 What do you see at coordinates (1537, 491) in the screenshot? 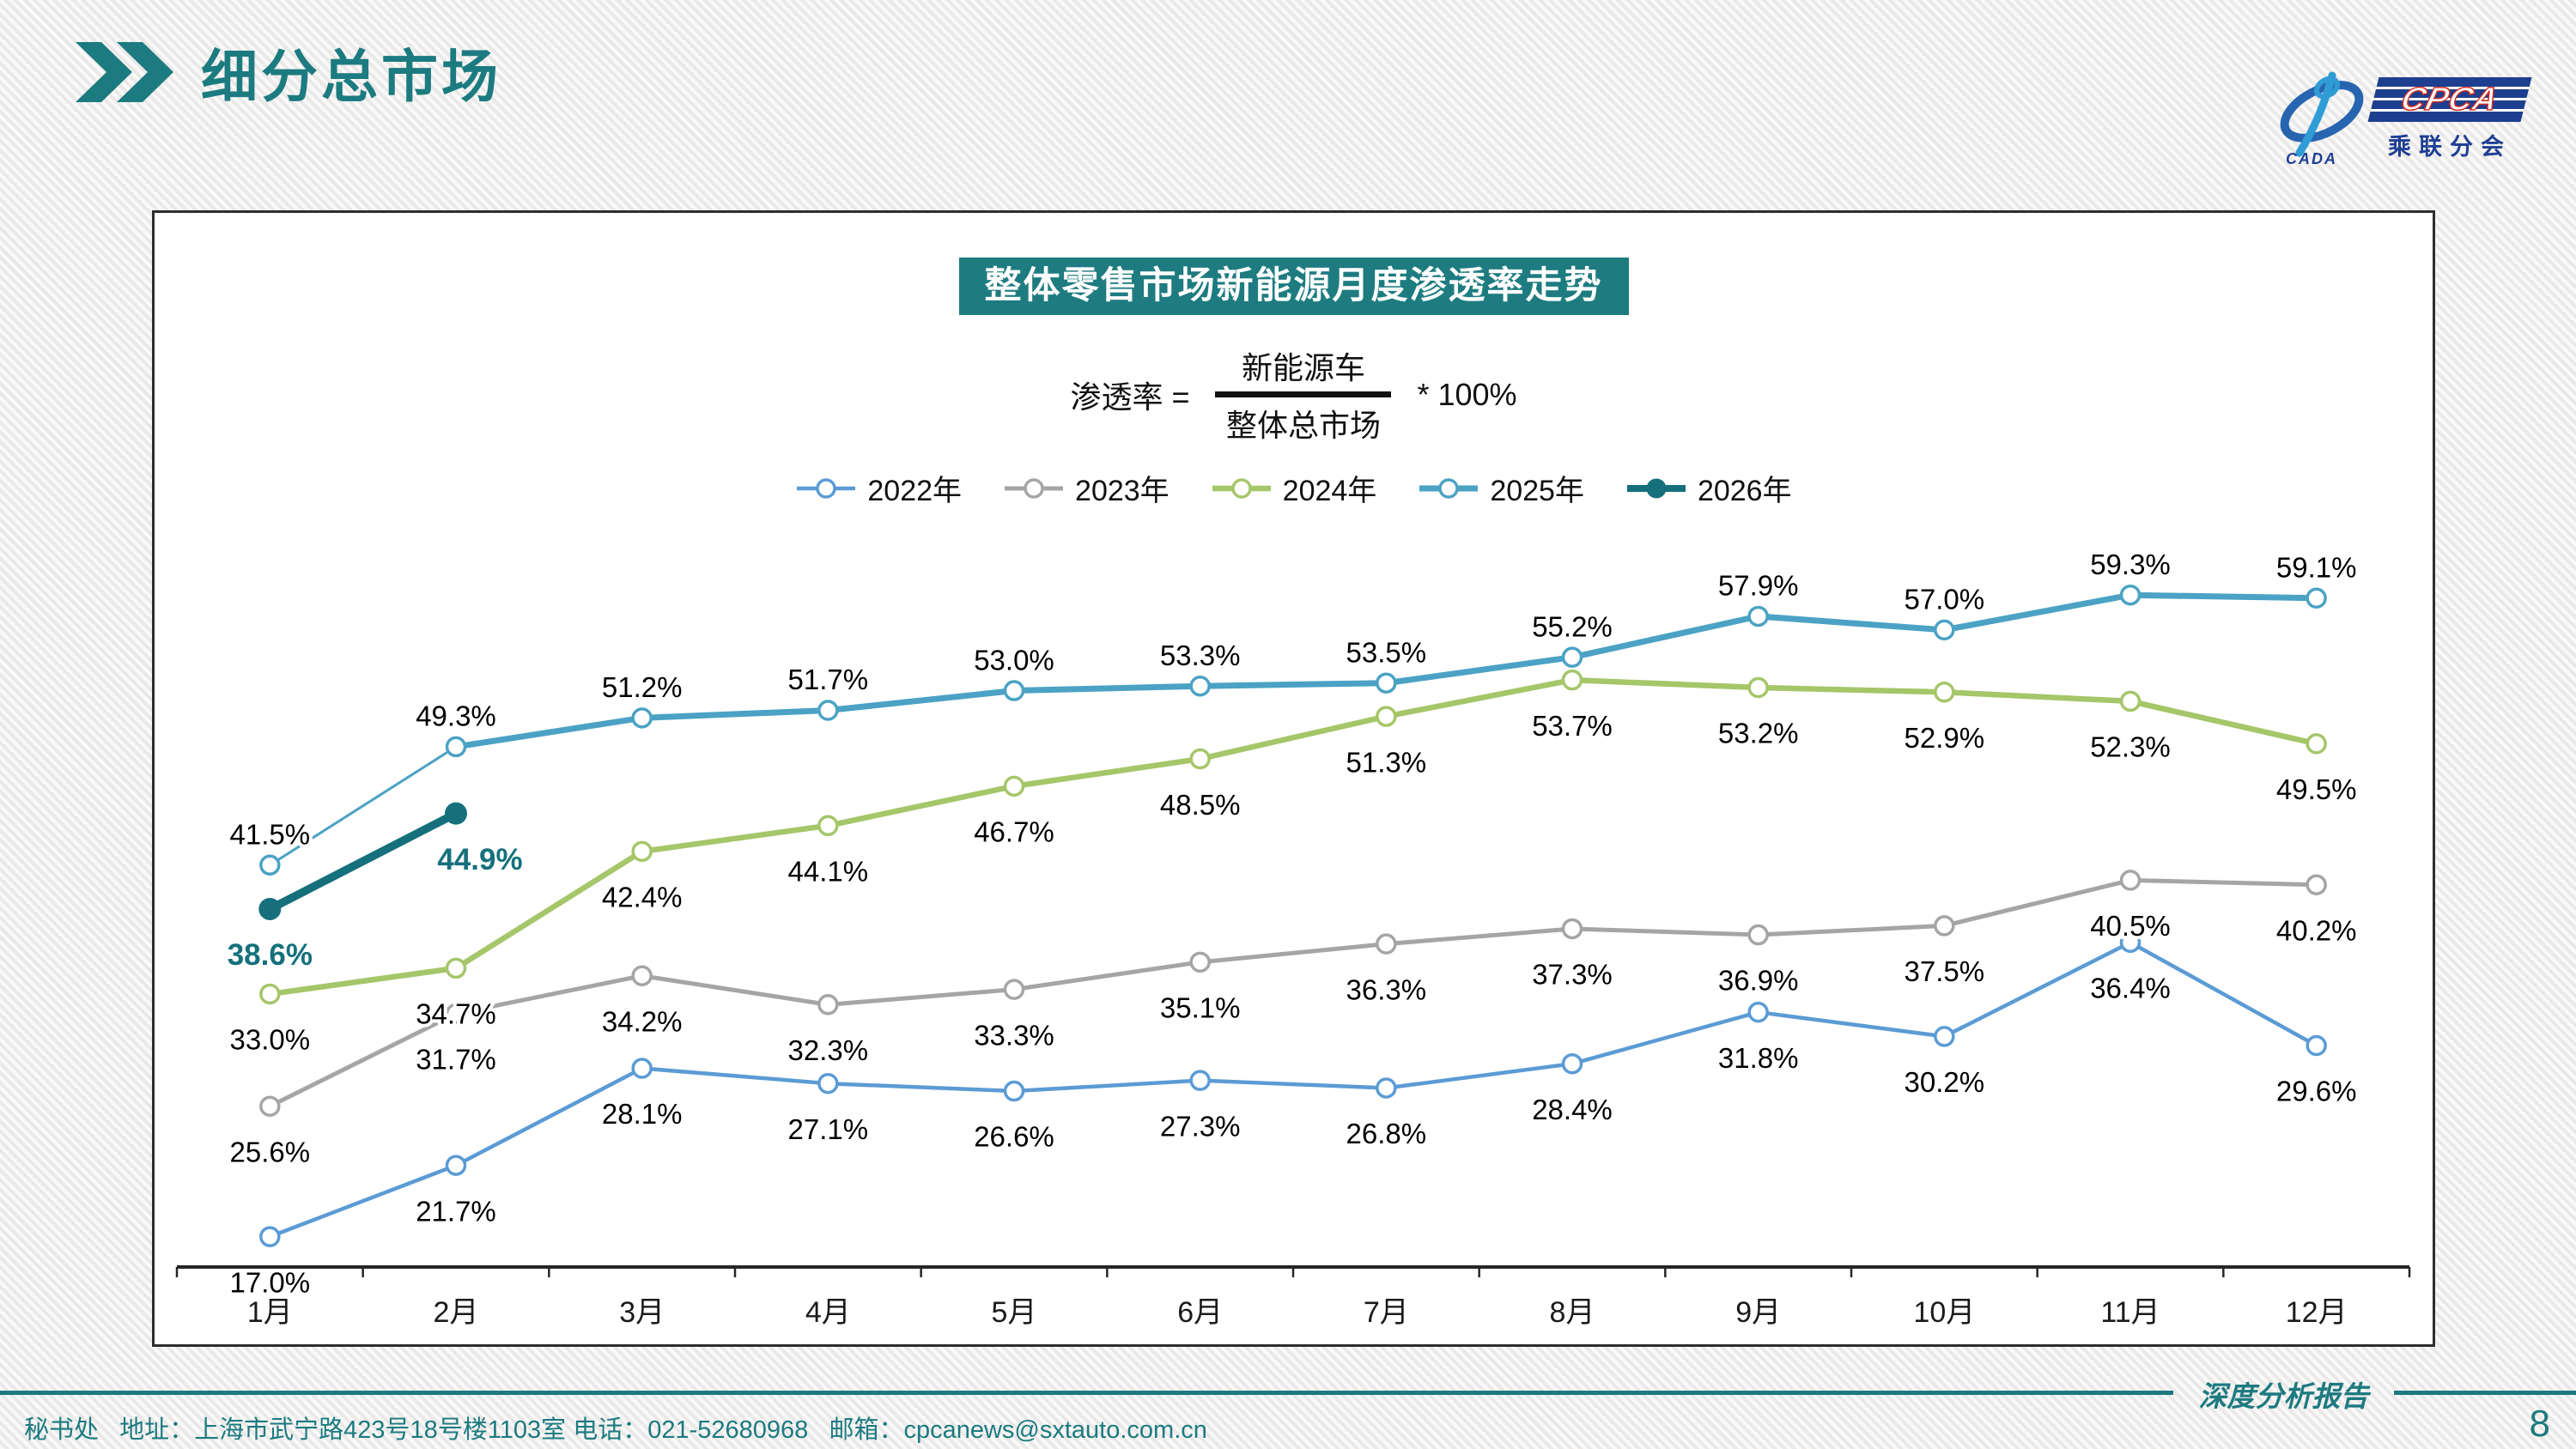
I see `legend-label: 2025年` at bounding box center [1537, 491].